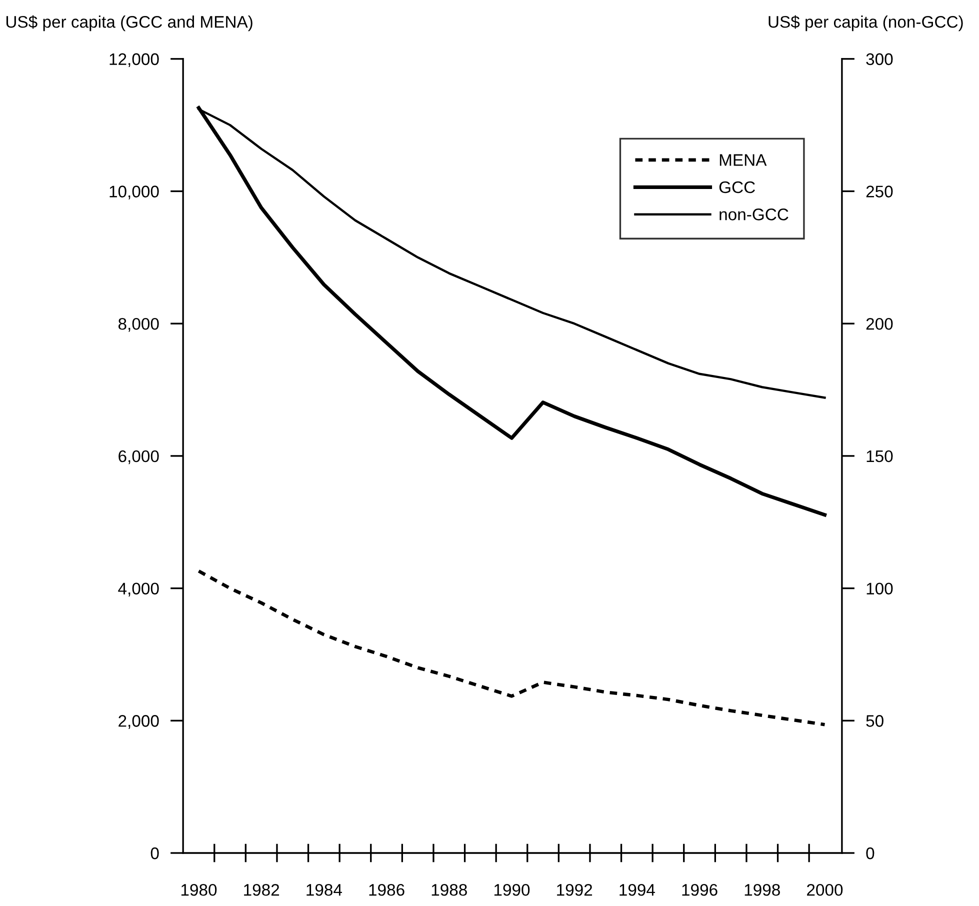  Describe the element at coordinates (199, 890) in the screenshot. I see `x-tick-label: 1980` at that location.